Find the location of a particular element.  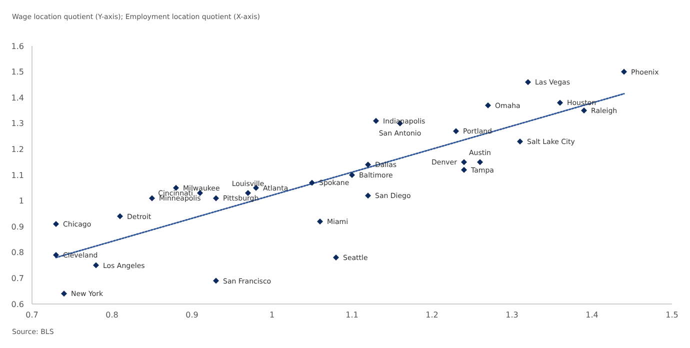

x-tick-label: 0.7 is located at coordinates (32, 315).